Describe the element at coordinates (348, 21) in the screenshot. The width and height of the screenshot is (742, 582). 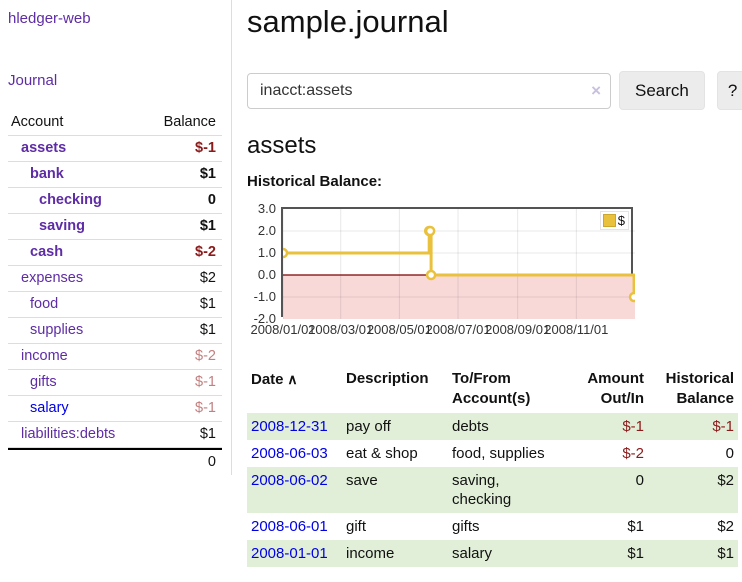
I see `page-title: sample.journal` at that location.